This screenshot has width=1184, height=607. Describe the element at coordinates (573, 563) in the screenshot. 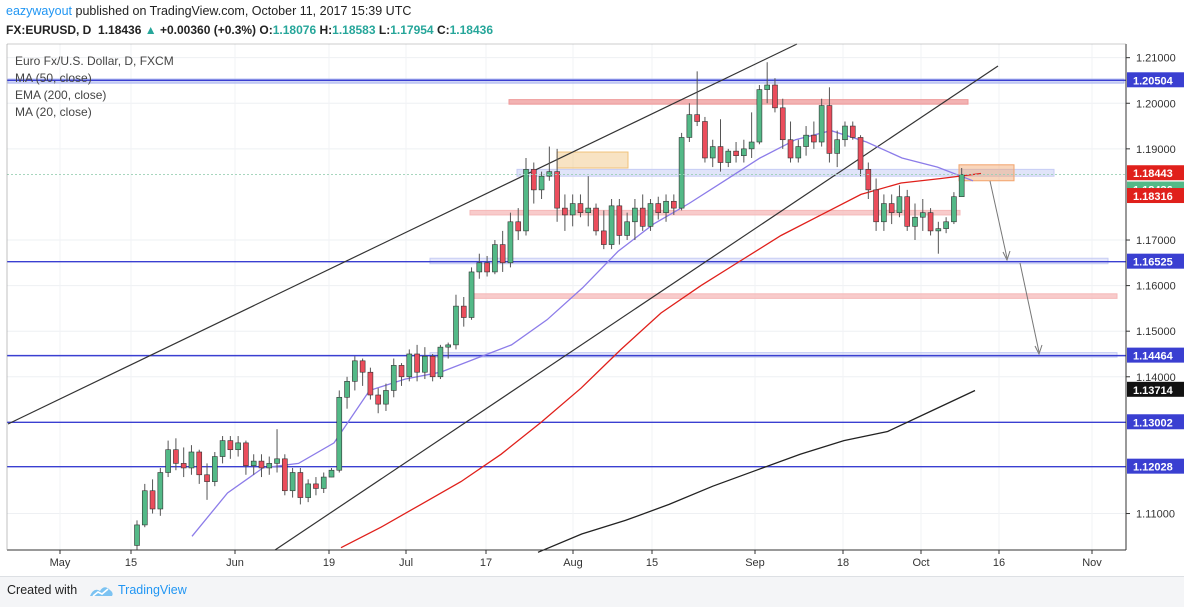

I see `time-tick-label: Aug` at that location.